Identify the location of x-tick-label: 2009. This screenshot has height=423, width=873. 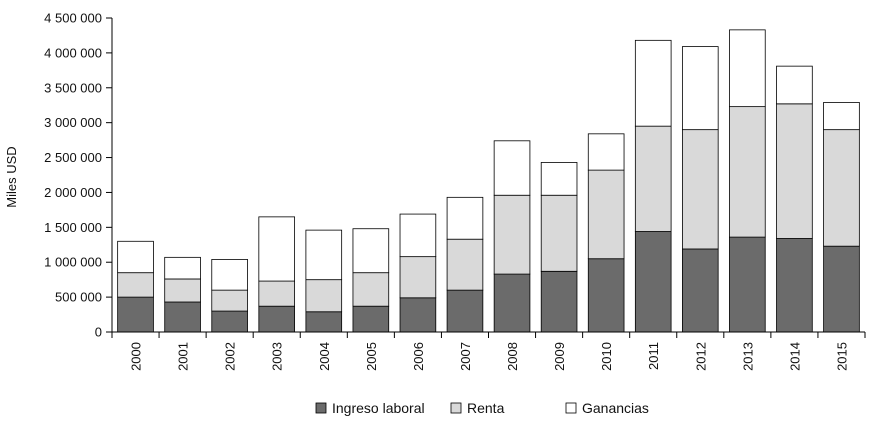
(559, 356).